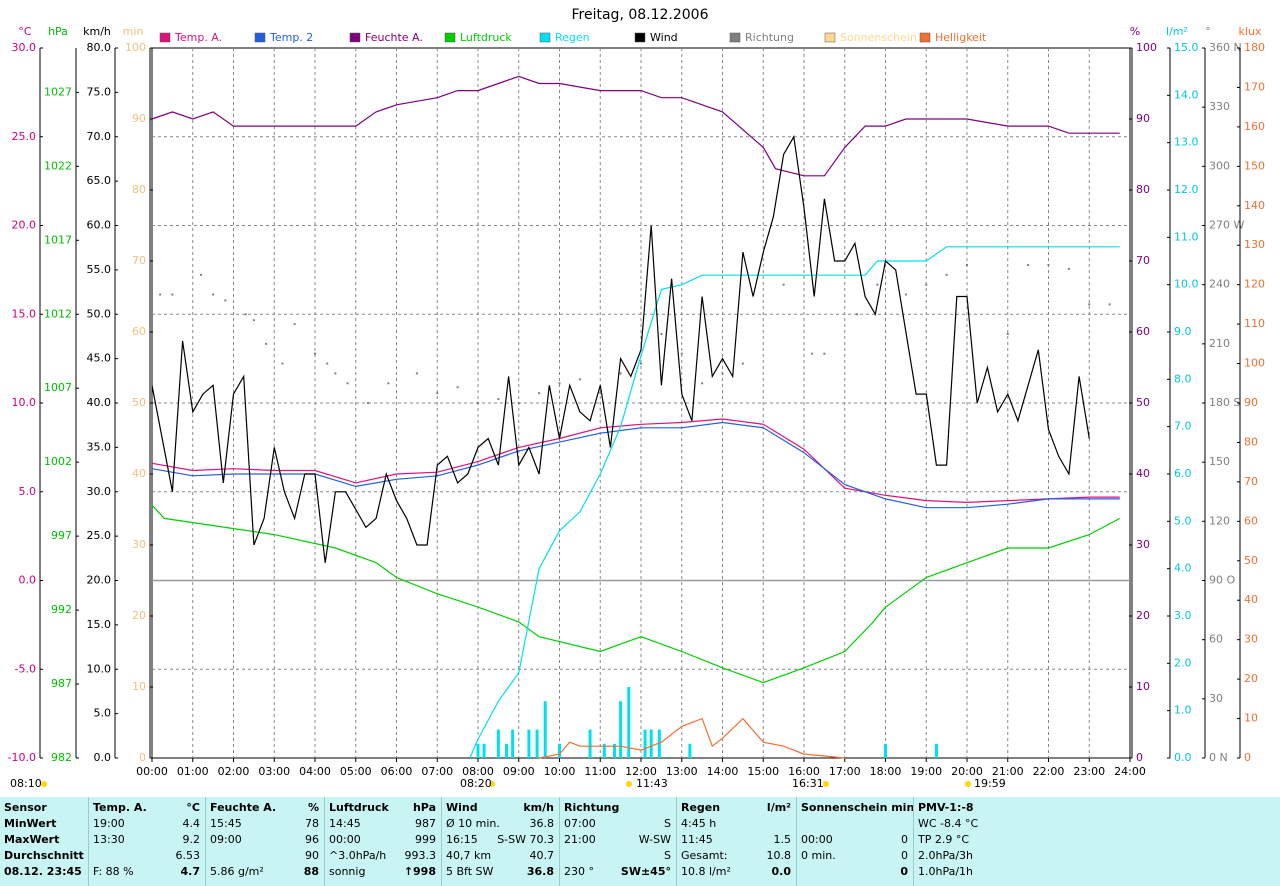  I want to click on x-tick-label: 24:00, so click(1130, 771).